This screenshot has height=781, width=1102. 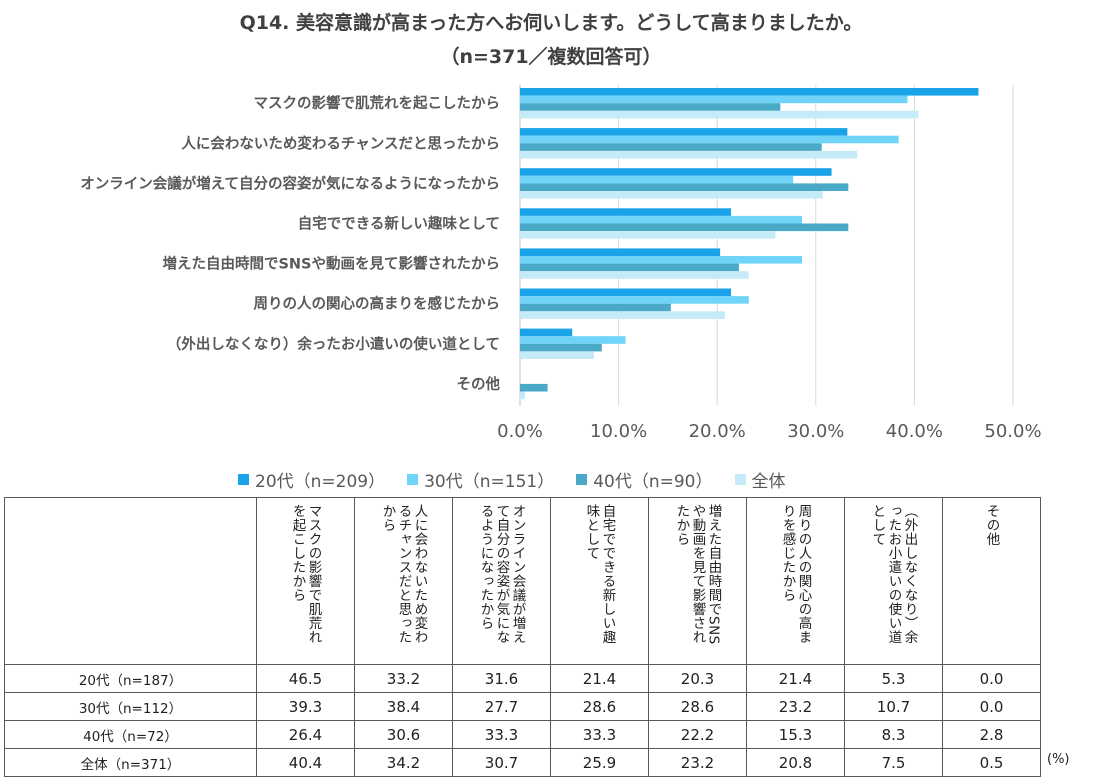 What do you see at coordinates (130, 706) in the screenshot?
I see `row-label: 30代（n=112）` at bounding box center [130, 706].